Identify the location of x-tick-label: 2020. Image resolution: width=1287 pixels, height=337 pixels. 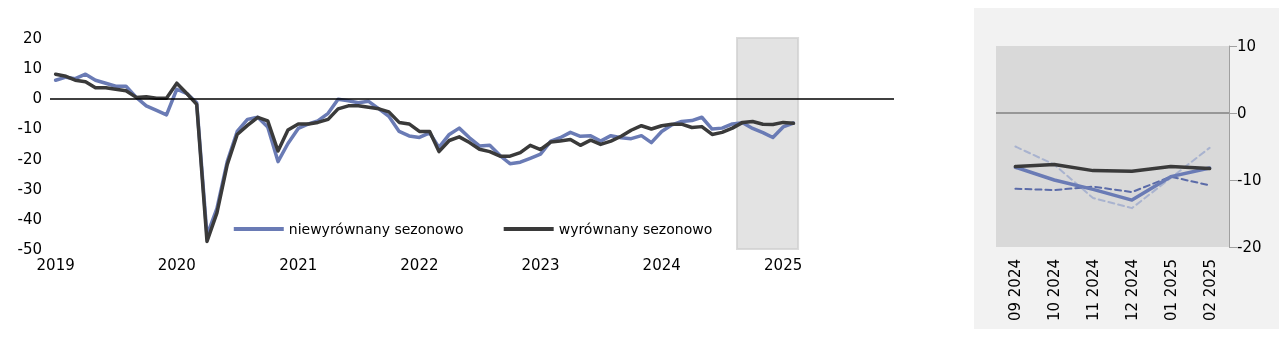
(176, 264).